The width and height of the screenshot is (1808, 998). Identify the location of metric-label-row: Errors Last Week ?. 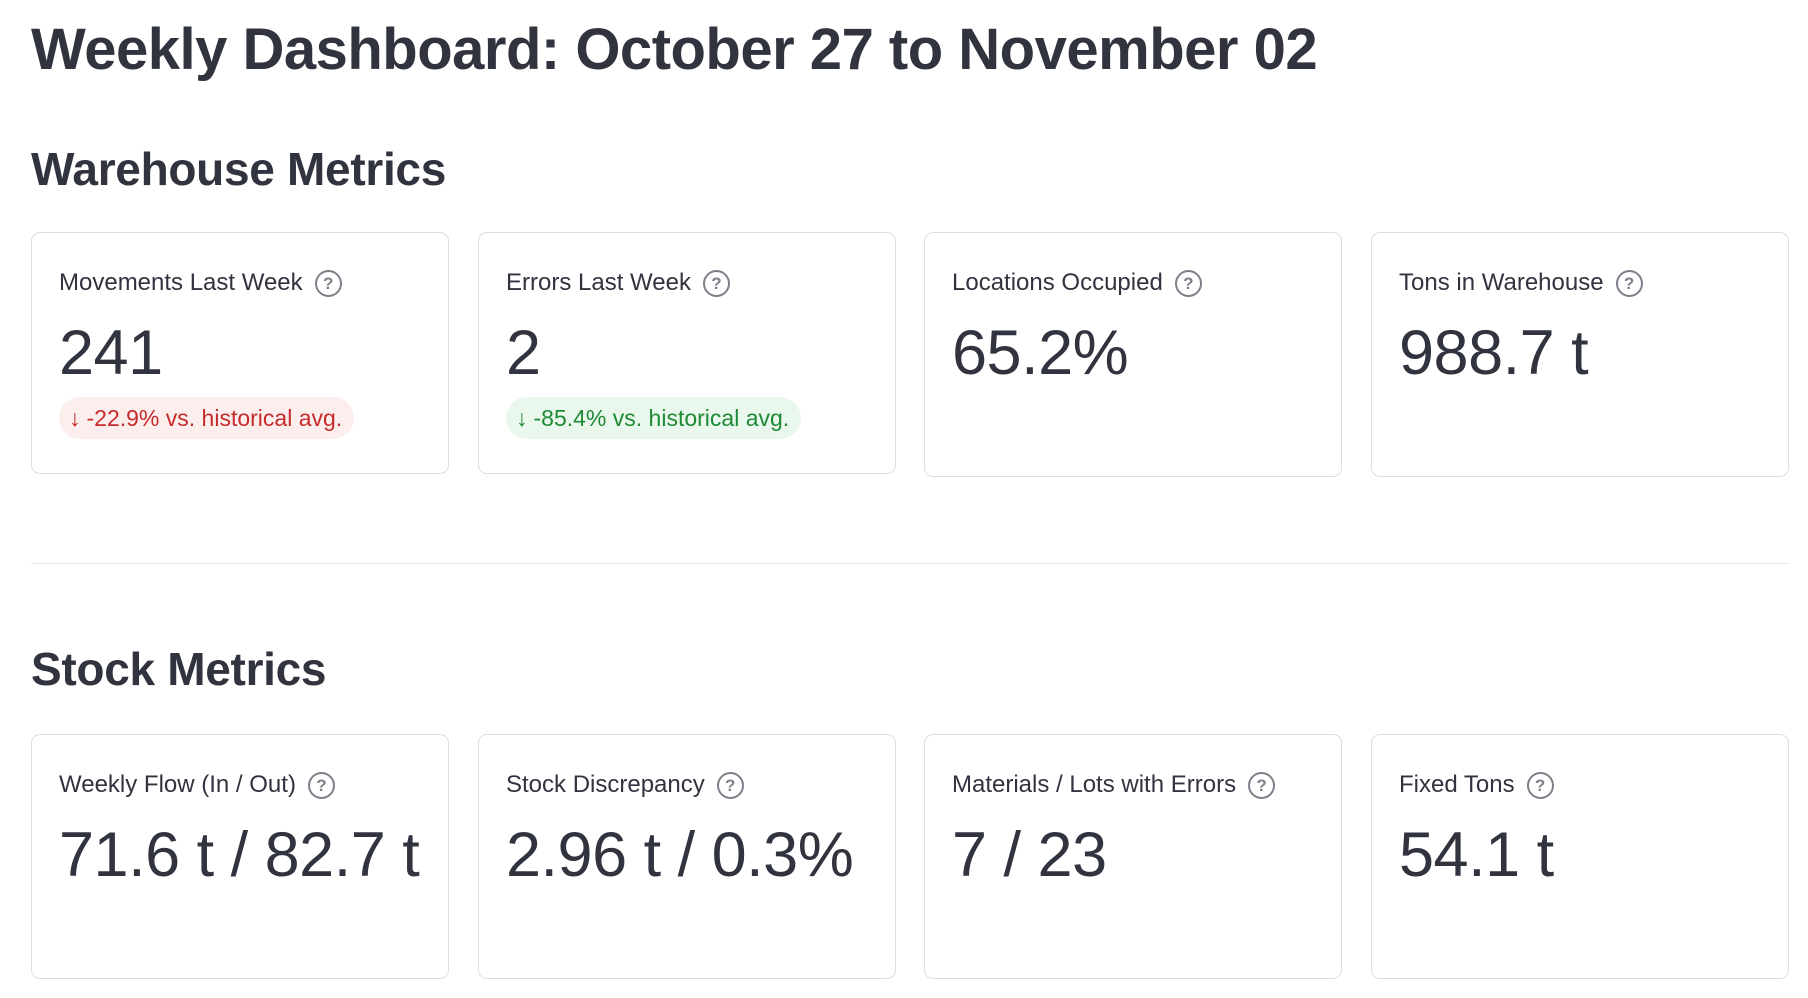
(618, 283).